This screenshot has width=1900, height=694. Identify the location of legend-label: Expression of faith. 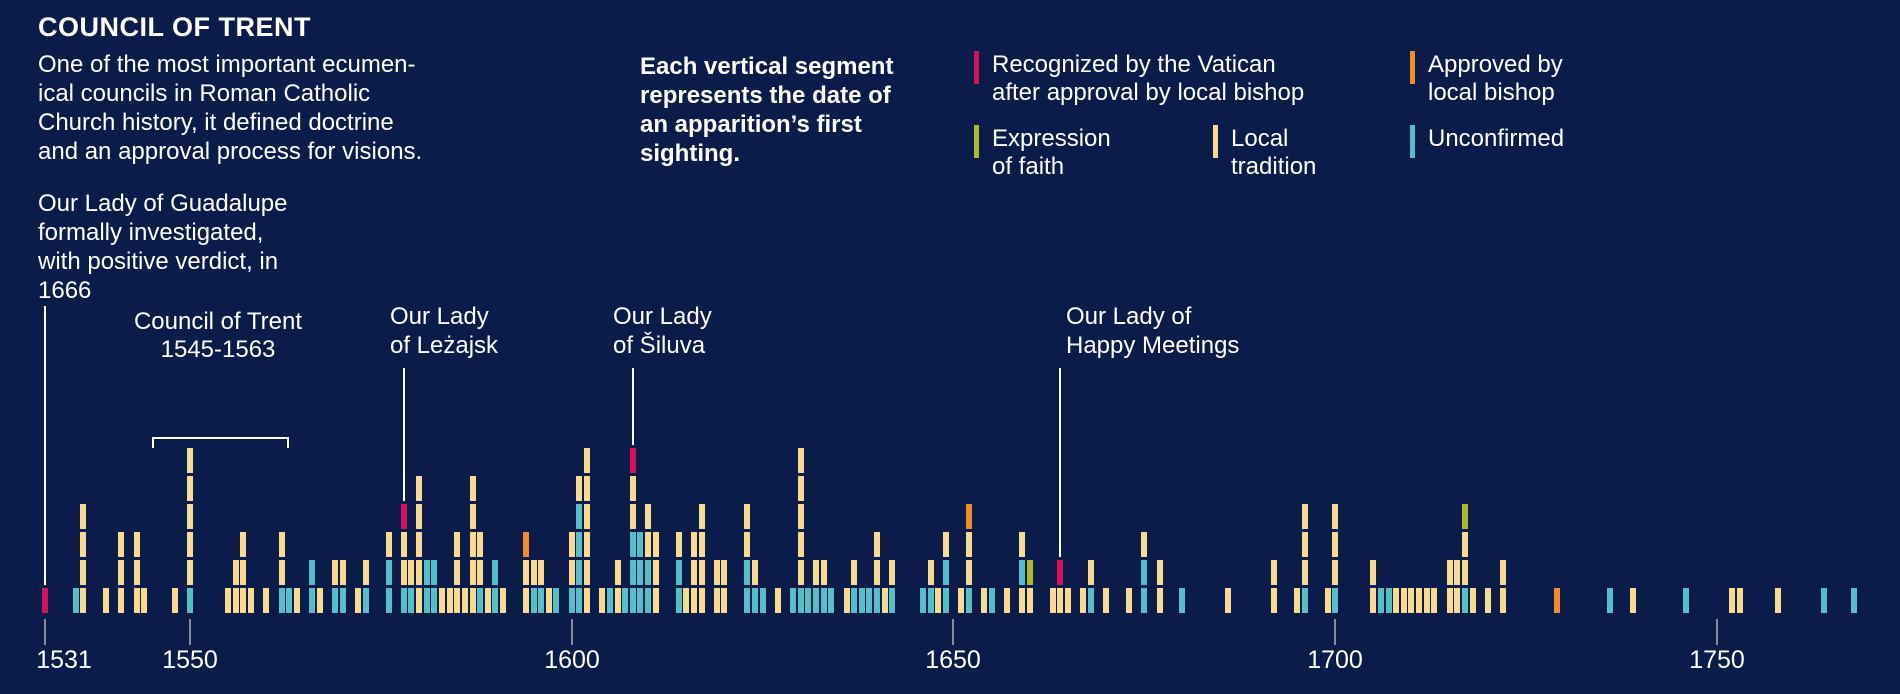
(1051, 152).